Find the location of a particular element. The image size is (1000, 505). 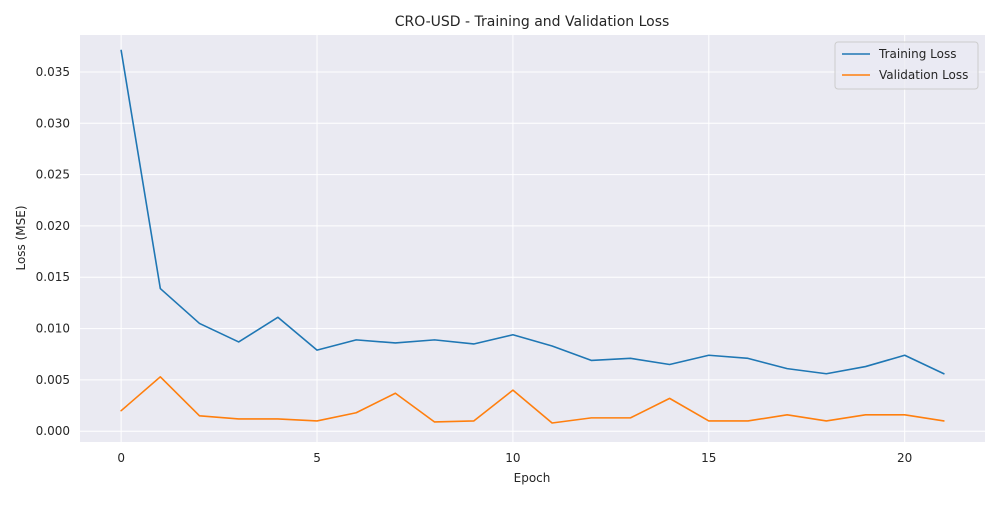

x-tick-labels: 0 5 10 15 20 is located at coordinates (514, 458).